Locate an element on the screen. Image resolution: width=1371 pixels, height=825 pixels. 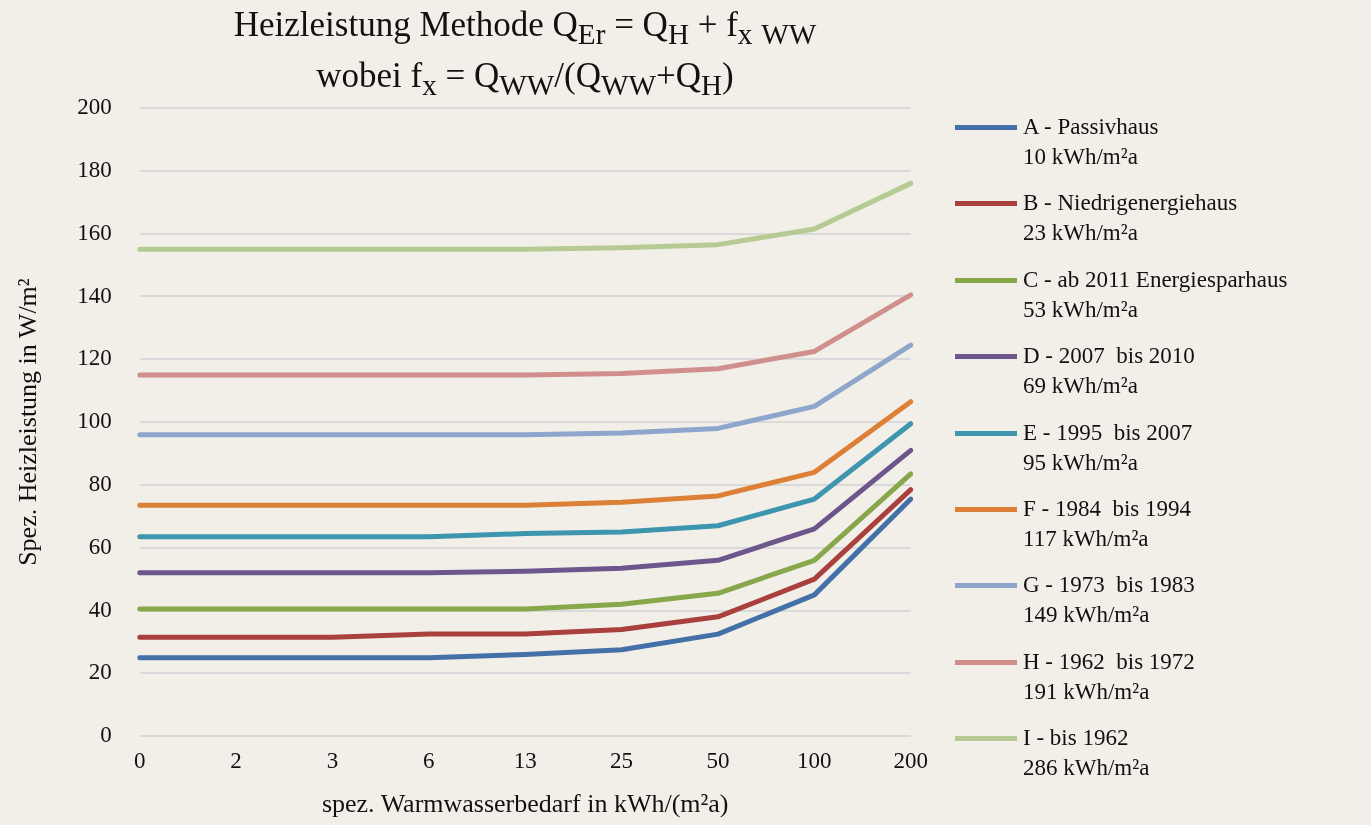
legend-label: E - 1995 bis 2007 95 kWh/m²a is located at coordinates (1108, 447).